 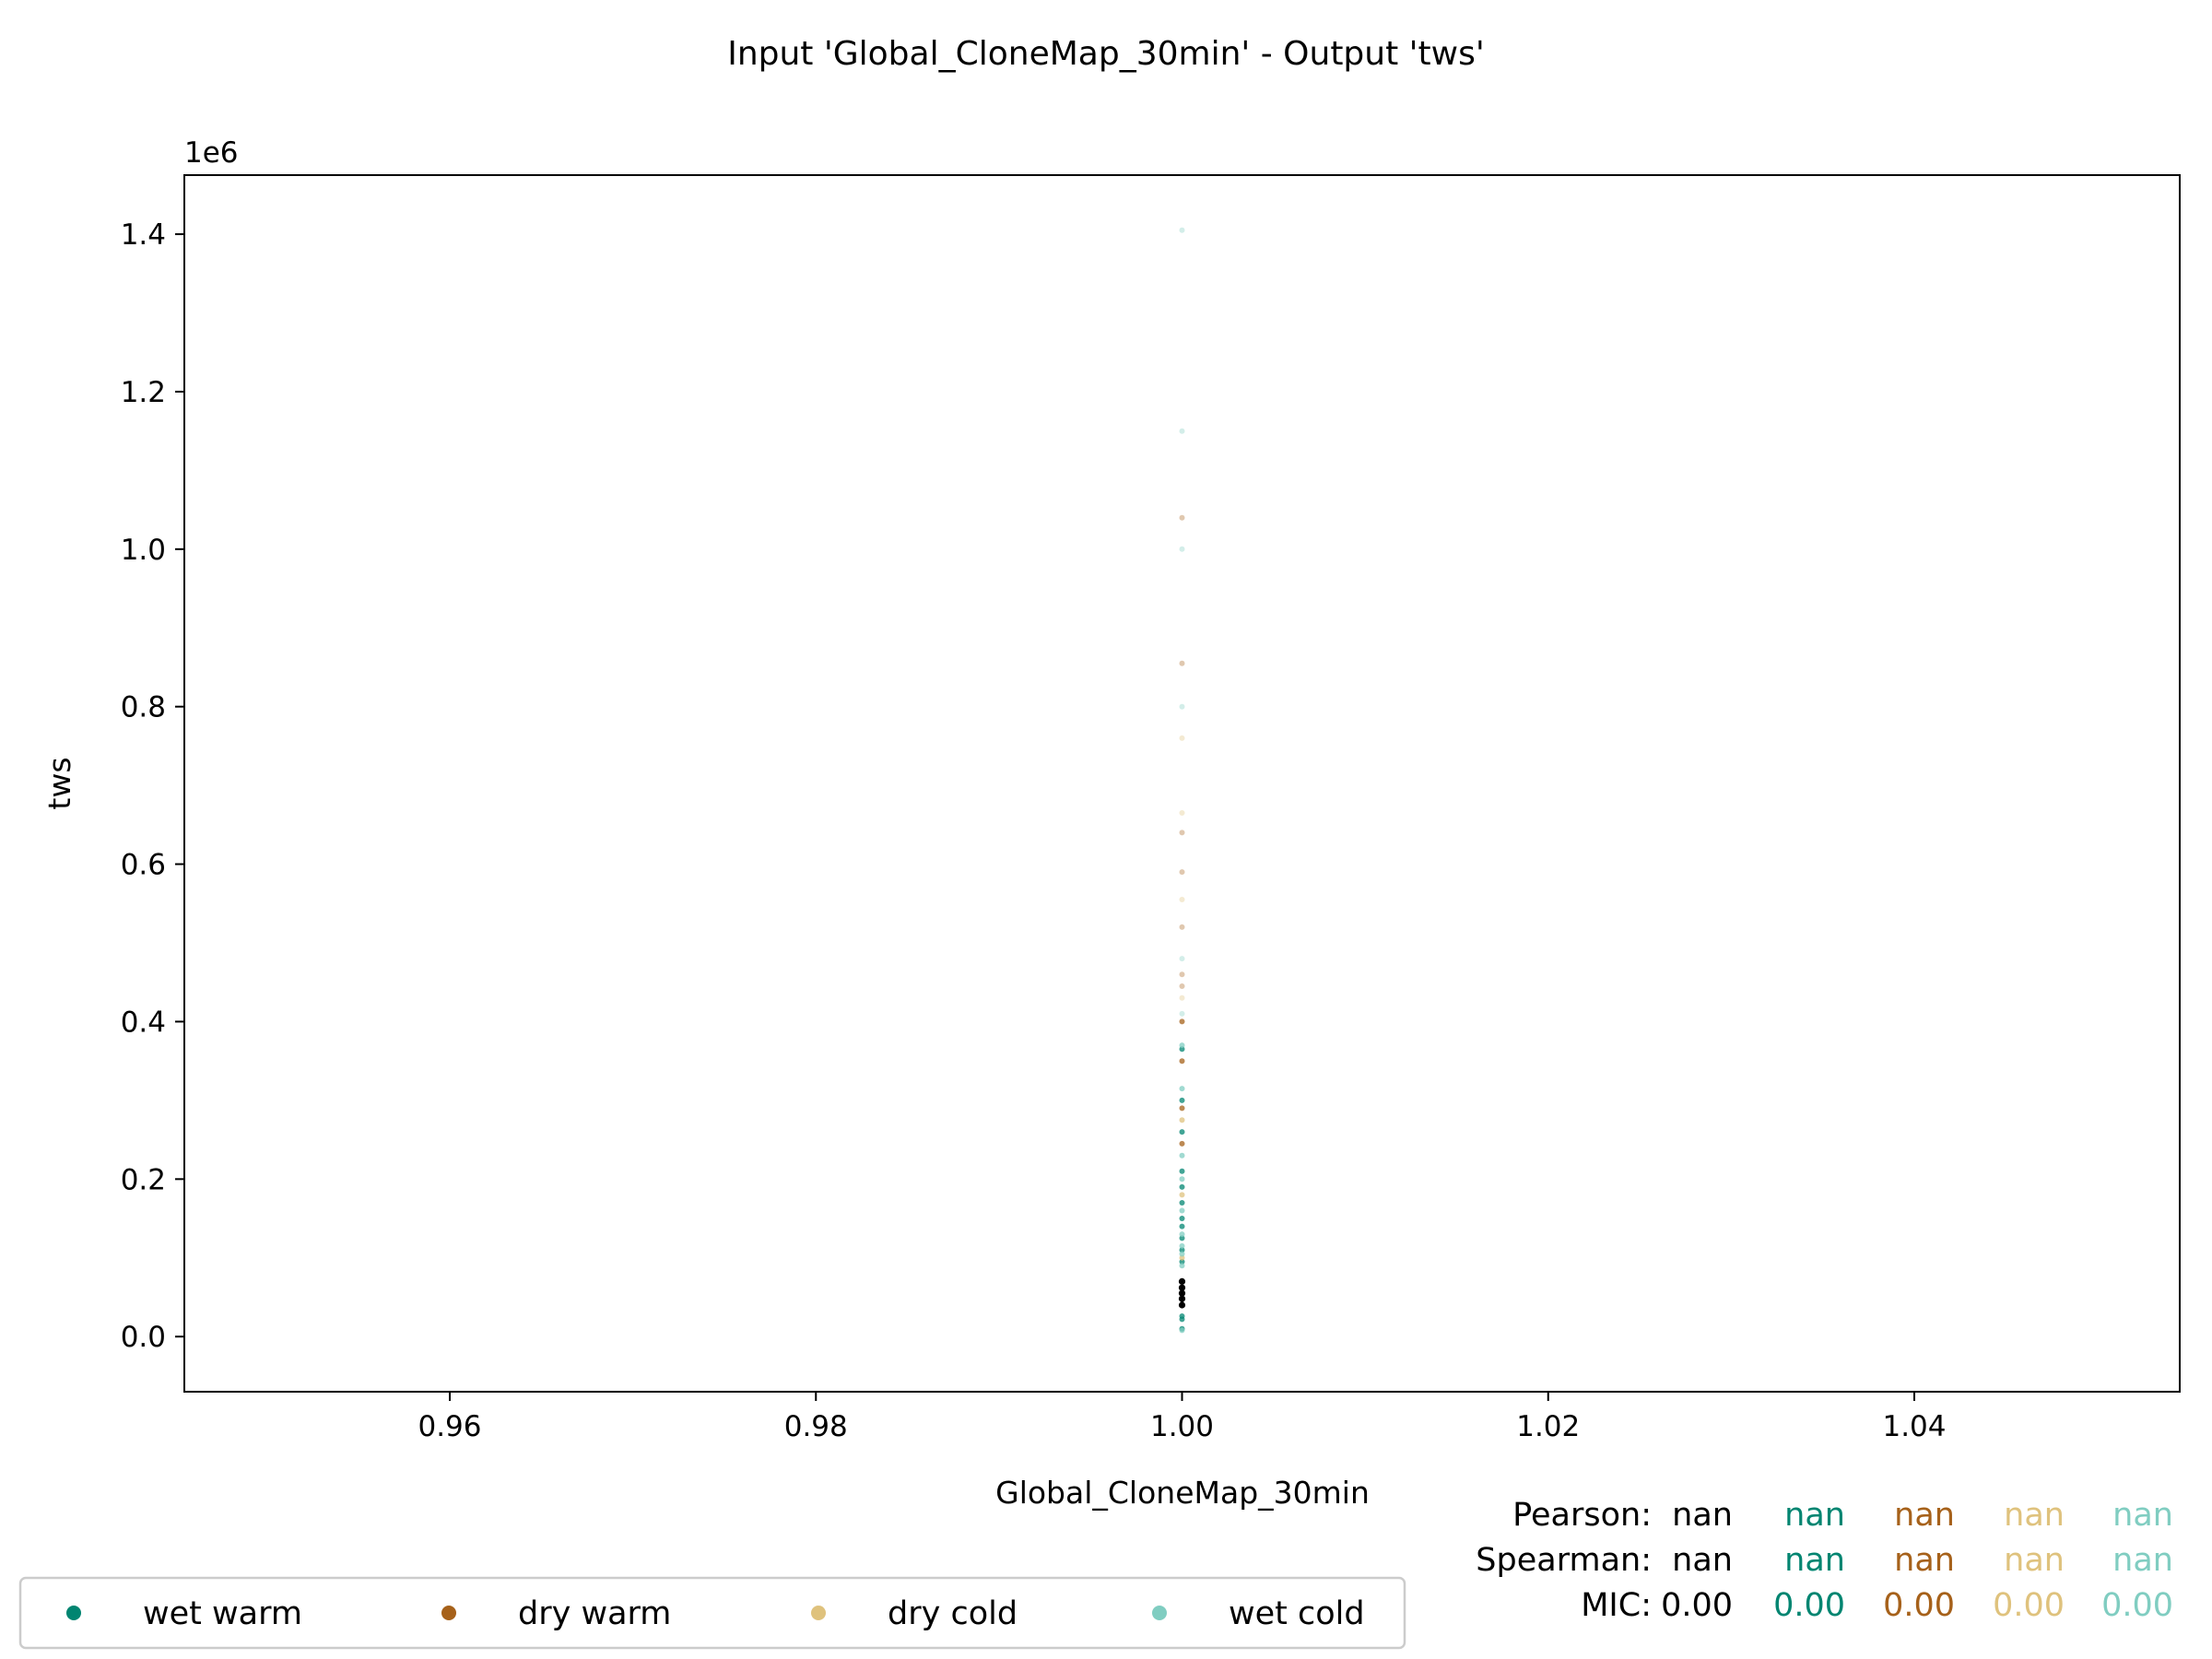 What do you see at coordinates (449, 1426) in the screenshot?
I see `x-tick-label: 0.96` at bounding box center [449, 1426].